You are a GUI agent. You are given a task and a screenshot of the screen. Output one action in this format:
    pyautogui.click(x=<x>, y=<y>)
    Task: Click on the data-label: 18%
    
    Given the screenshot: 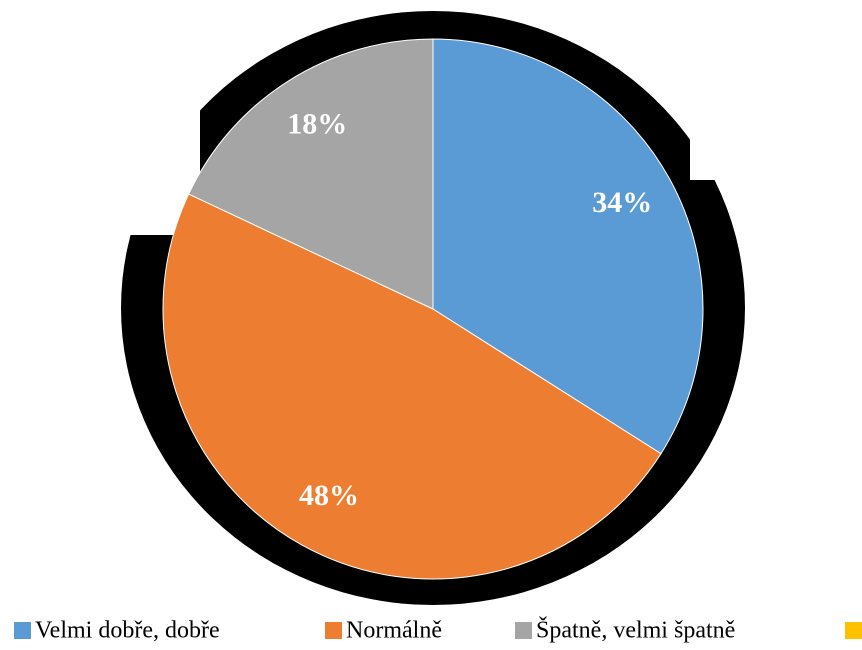 What is the action you would take?
    pyautogui.click(x=317, y=124)
    